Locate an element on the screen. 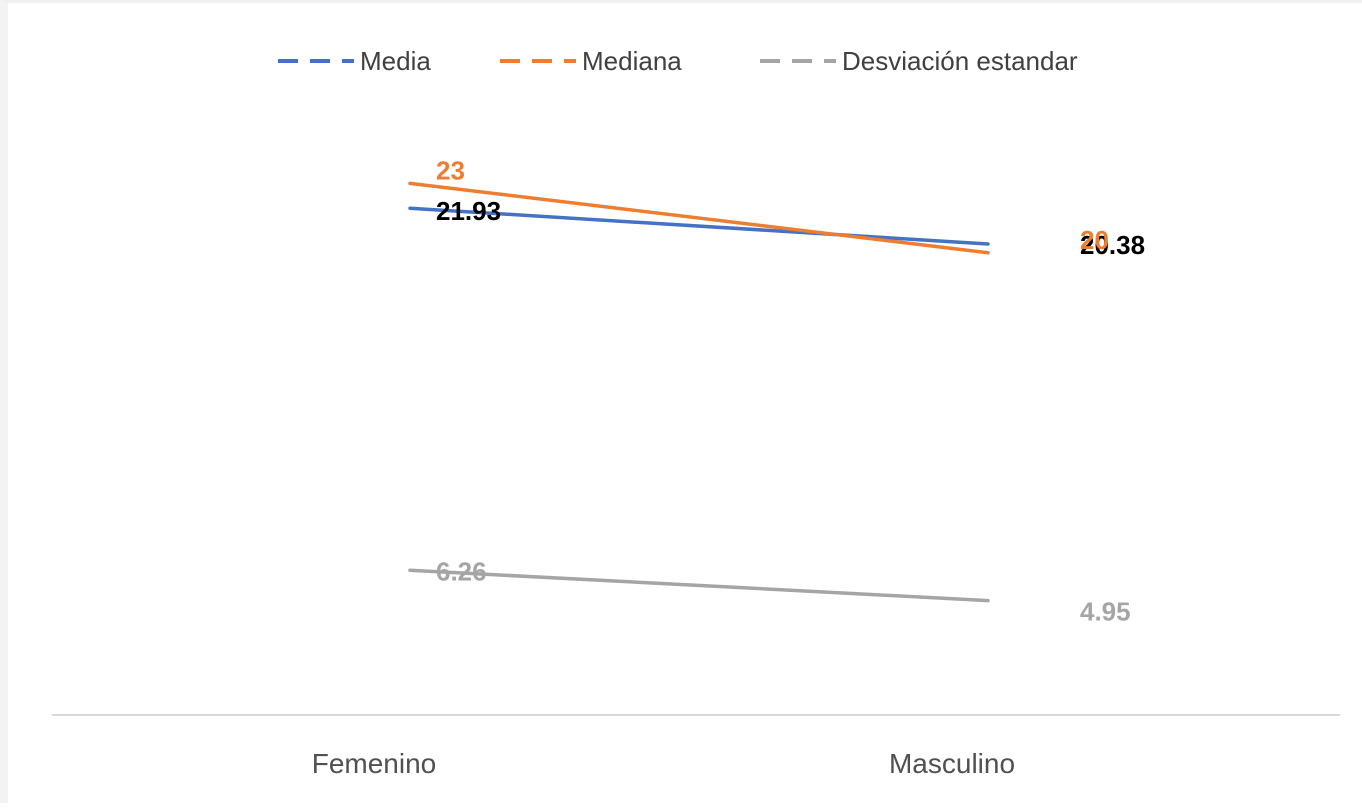  legend-item-desviacion-estandar: Desviación estandar is located at coordinates (919, 61).